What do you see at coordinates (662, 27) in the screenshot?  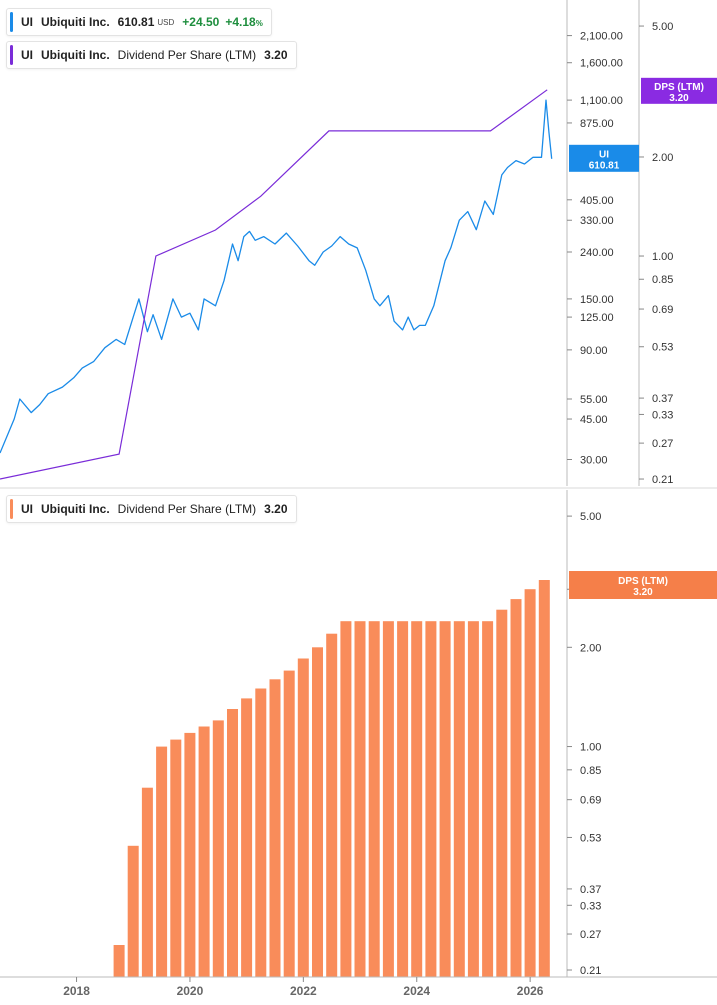 I see `dps-axis-tick-label: 5.00` at bounding box center [662, 27].